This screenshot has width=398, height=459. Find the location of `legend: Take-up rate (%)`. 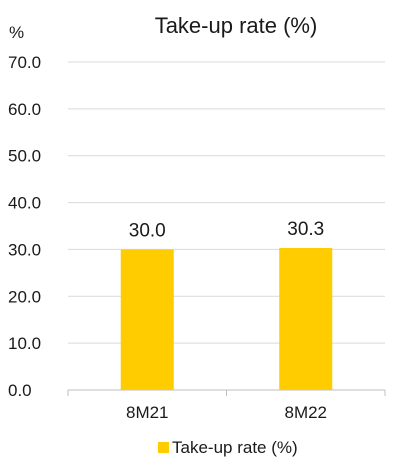

legend: Take-up rate (%) is located at coordinates (228, 447).